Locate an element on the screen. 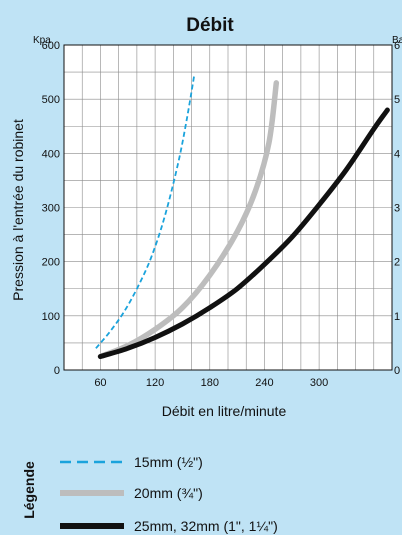 The height and width of the screenshot is (535, 402). y-unit-right: Bar is located at coordinates (397, 40).